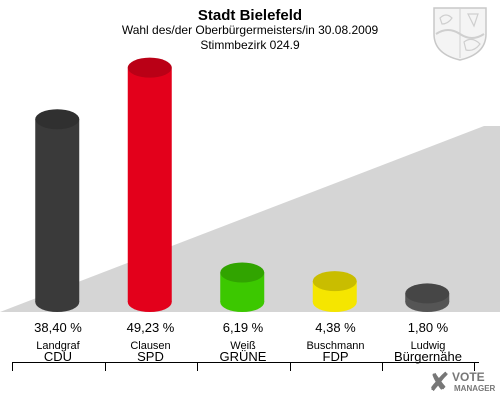  What do you see at coordinates (242, 287) in the screenshot?
I see `bar-grüne` at bounding box center [242, 287].